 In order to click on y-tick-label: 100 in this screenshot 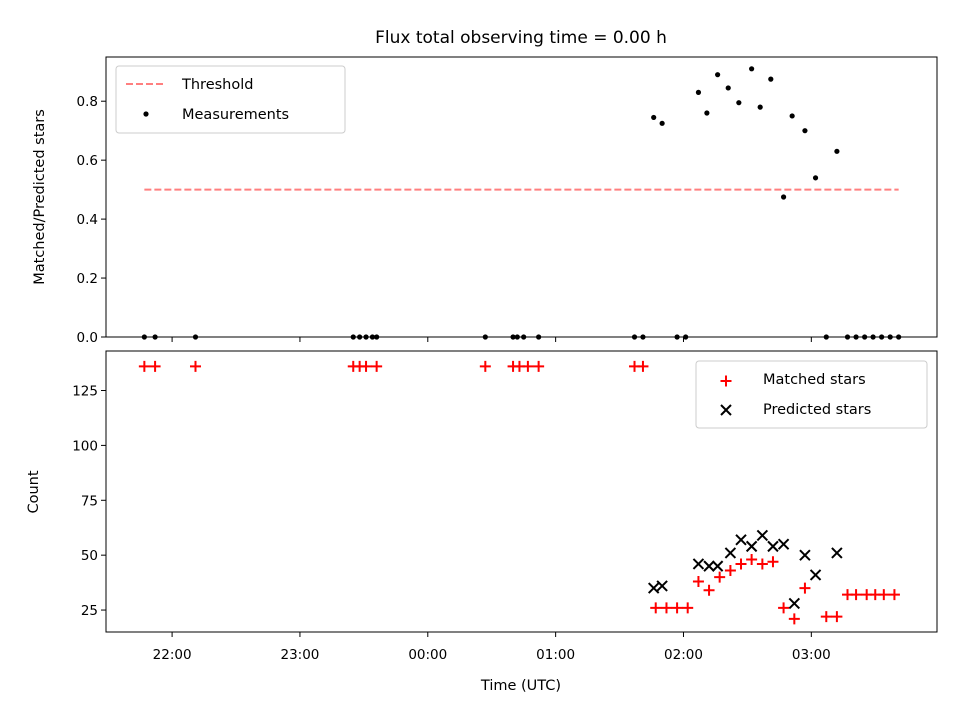, I will do `click(85, 446)`.